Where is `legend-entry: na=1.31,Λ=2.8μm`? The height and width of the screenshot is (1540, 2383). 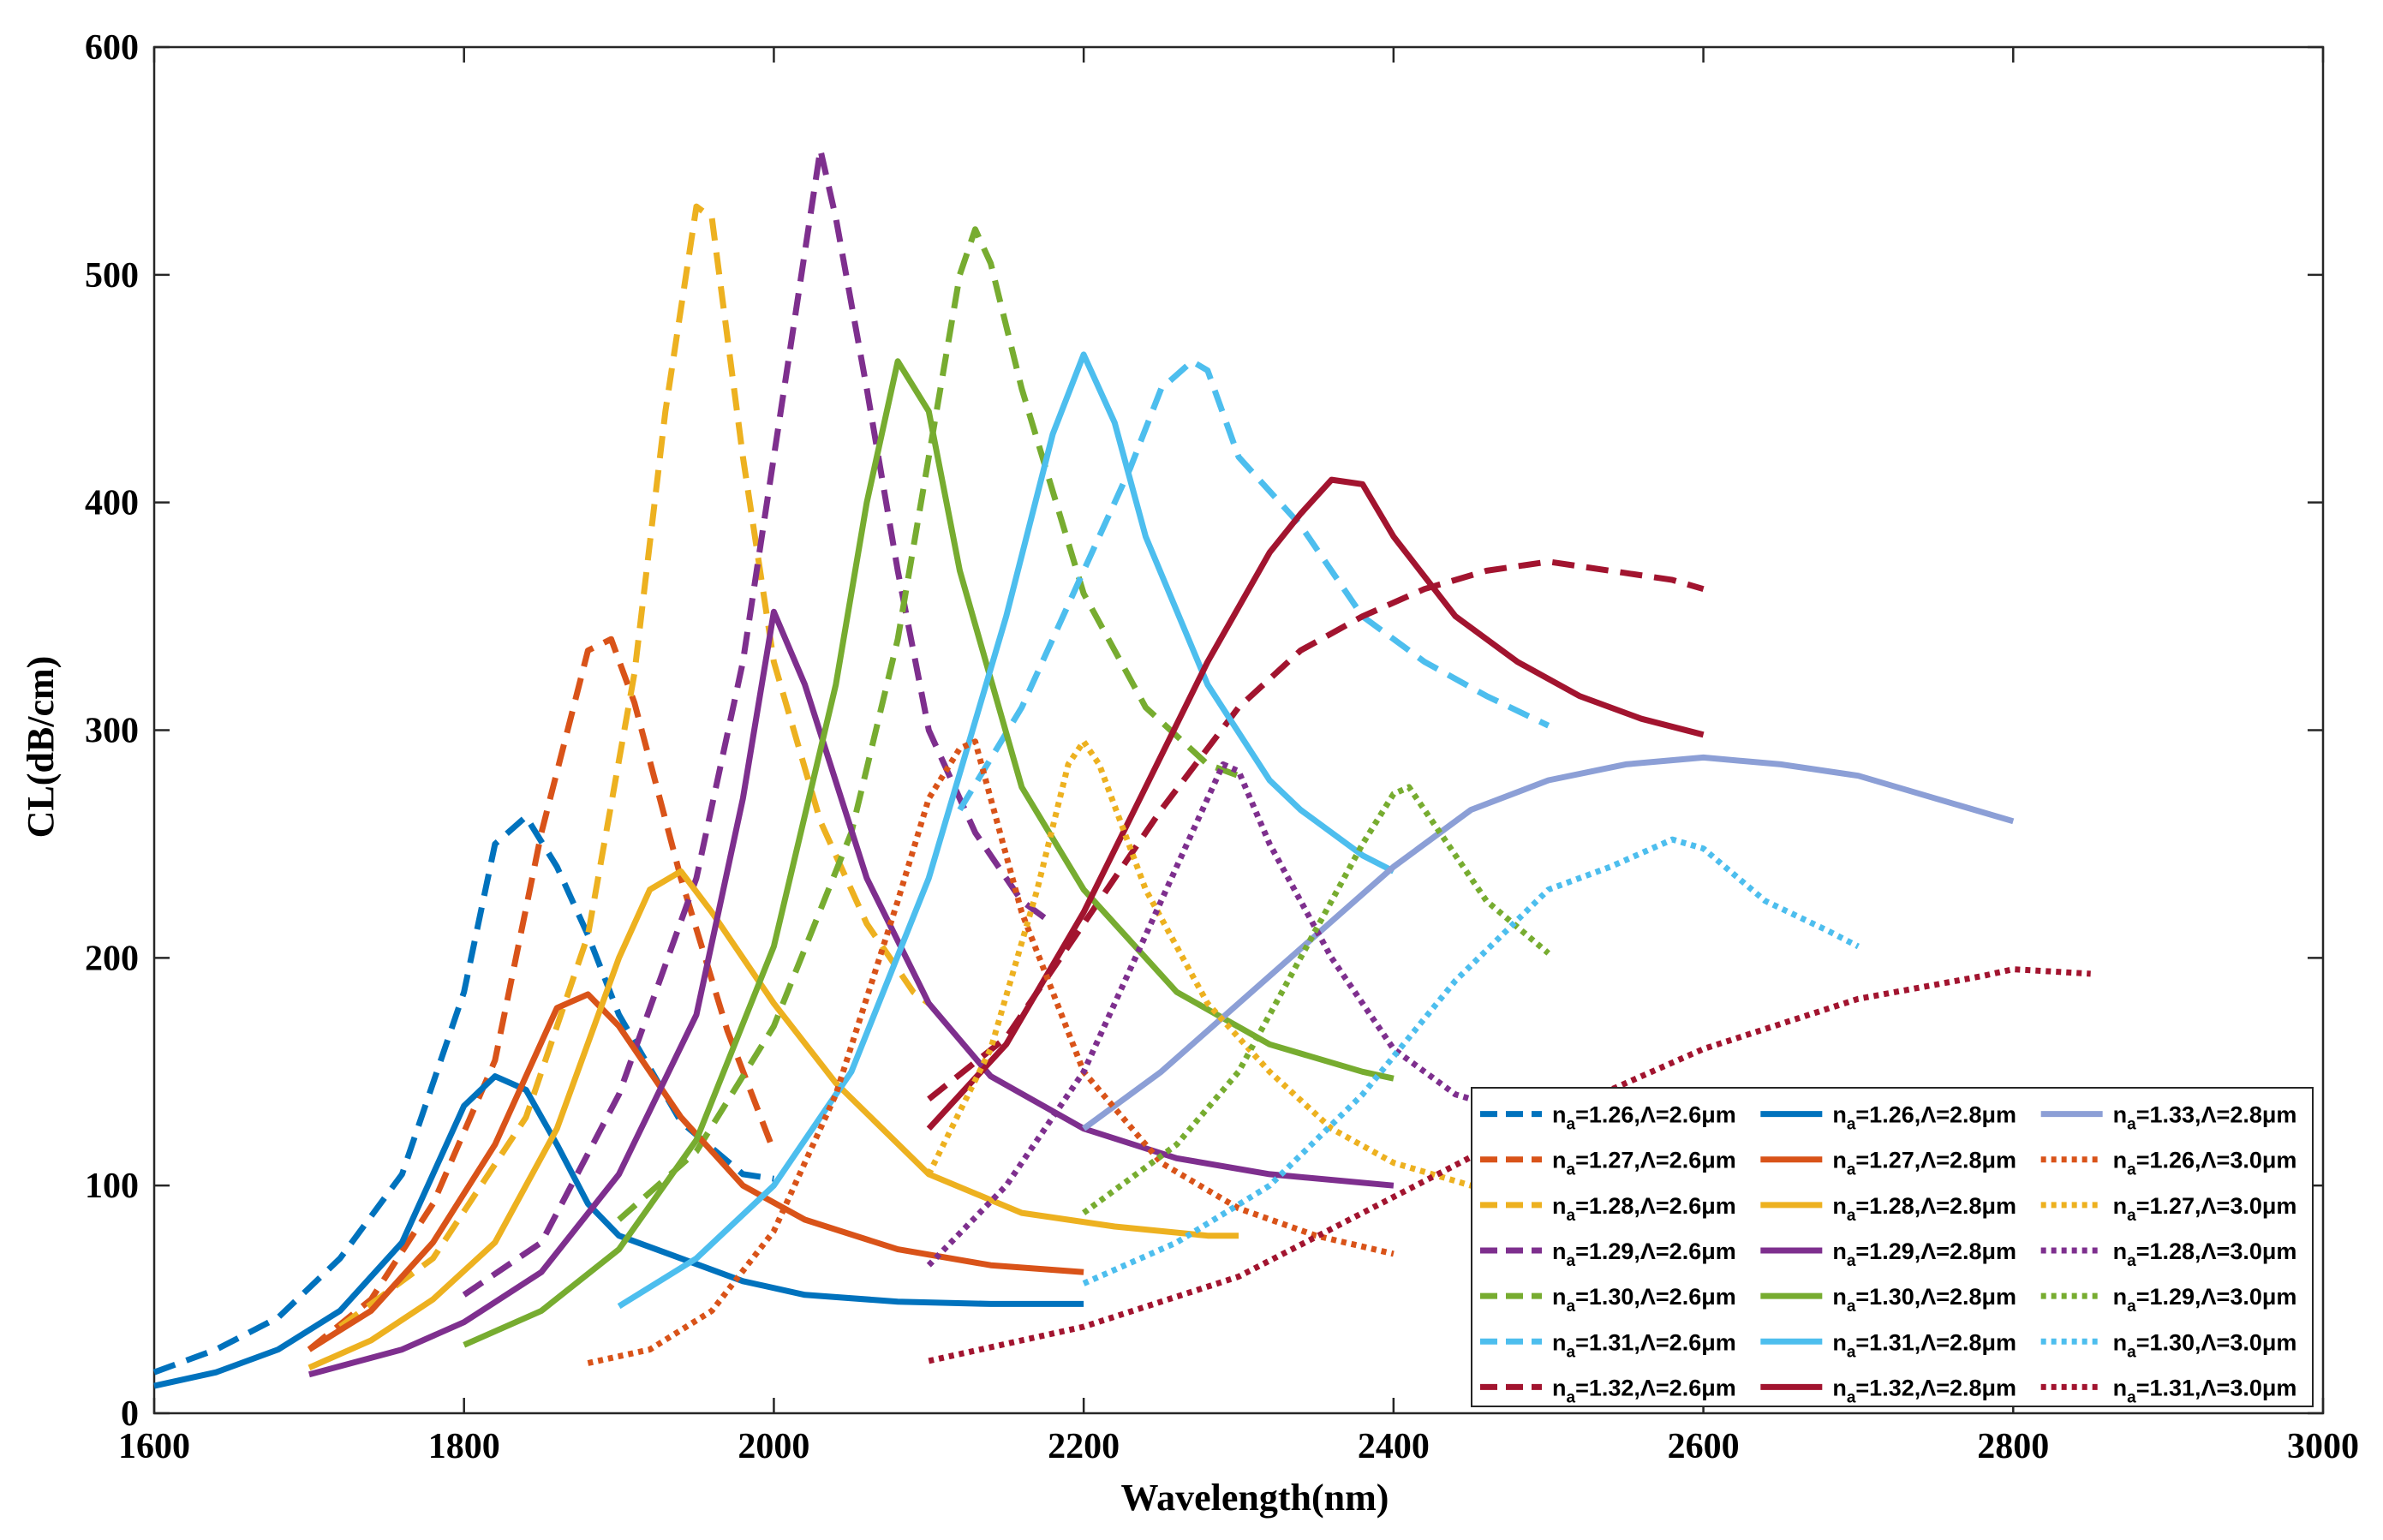 legend-entry: na=1.31,Λ=2.8μm is located at coordinates (1888, 1345).